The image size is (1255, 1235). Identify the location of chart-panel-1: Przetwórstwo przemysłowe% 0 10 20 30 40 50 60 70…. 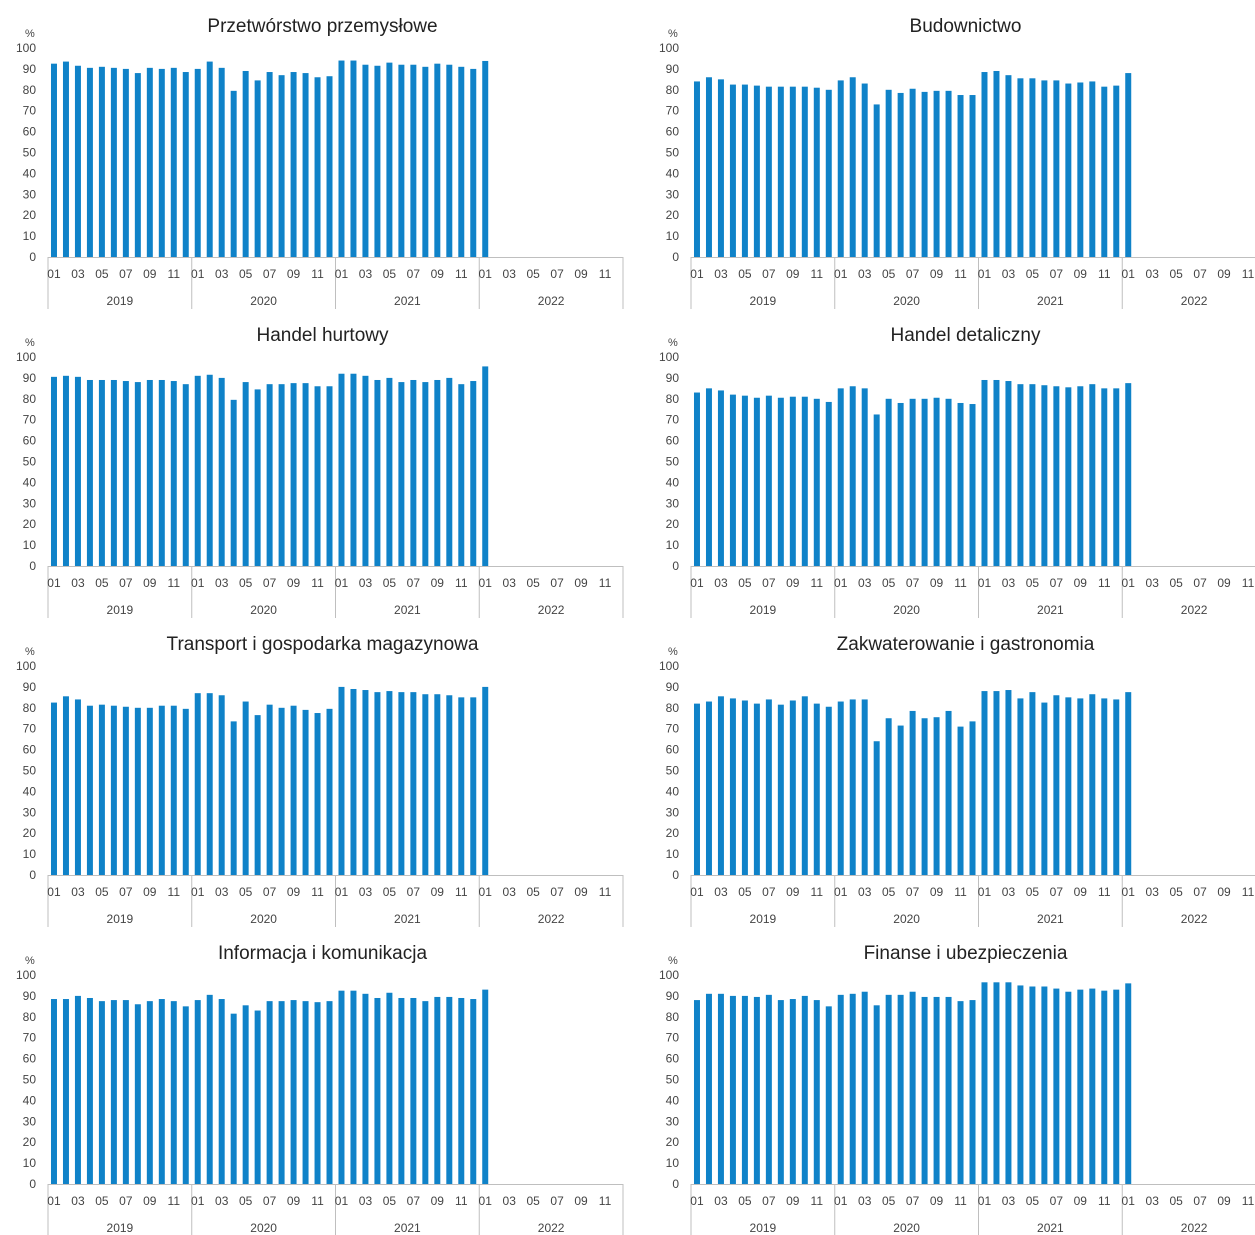
(312, 154).